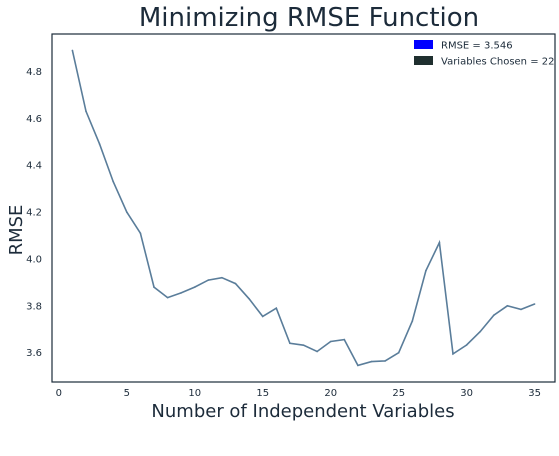 This screenshot has width=559, height=456. Describe the element at coordinates (534, 393) in the screenshot. I see `x-tick-label: 35` at that location.